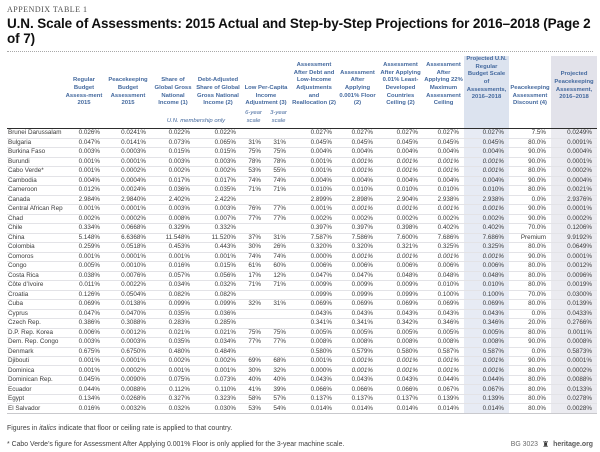 The image size is (600, 452). What do you see at coordinates (574, 313) in the screenshot?
I see `value-cell: 0.0433%` at bounding box center [574, 313].